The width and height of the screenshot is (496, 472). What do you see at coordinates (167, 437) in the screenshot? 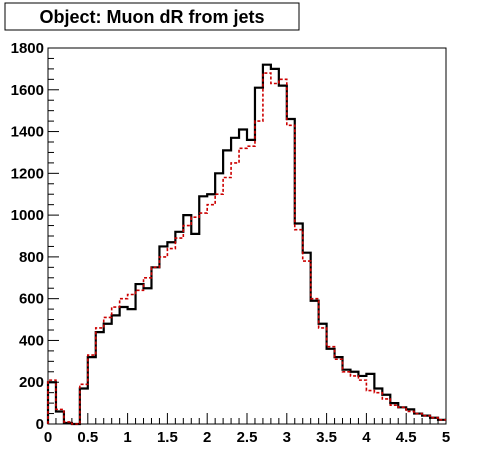
I see `x-tick-label: 1.5` at bounding box center [167, 437].